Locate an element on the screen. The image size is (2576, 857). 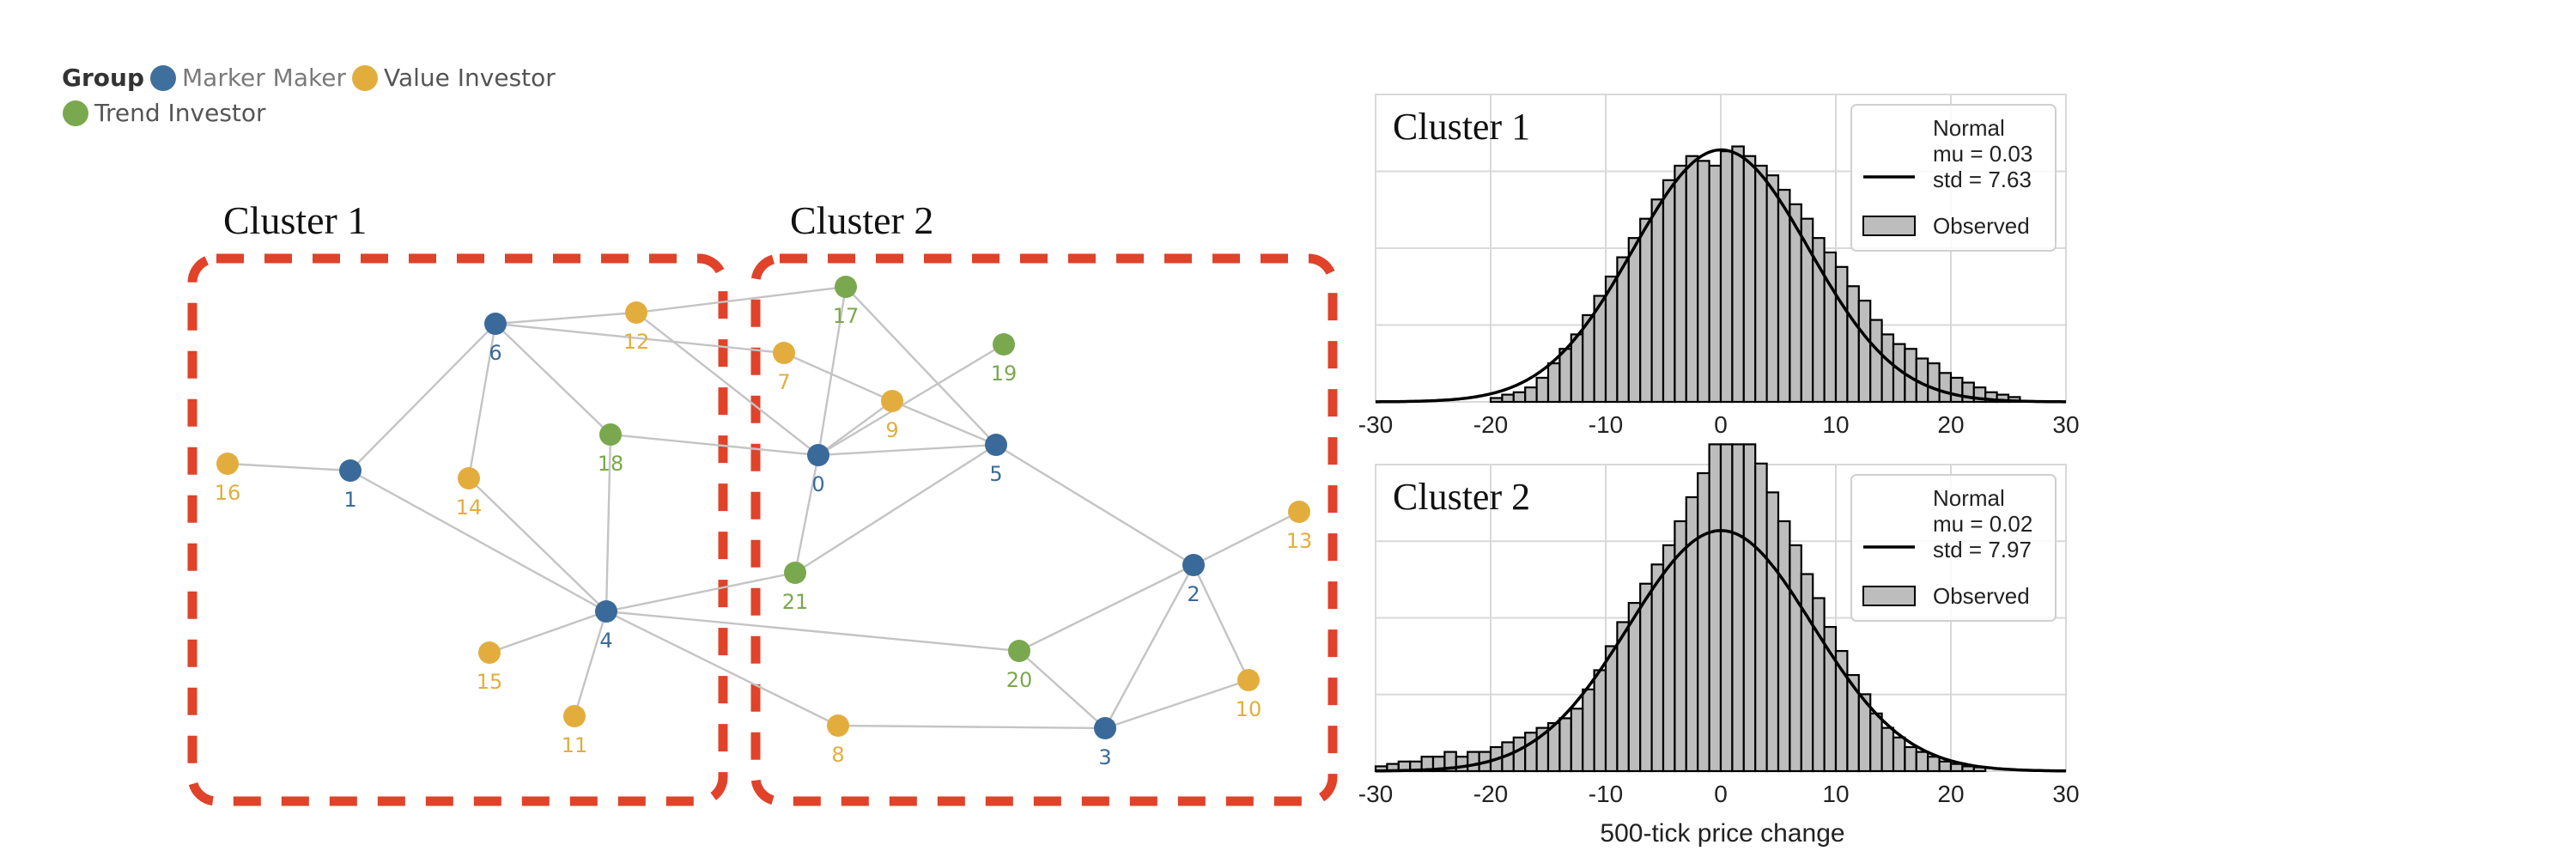
network-node-label: 10 is located at coordinates (1249, 709).